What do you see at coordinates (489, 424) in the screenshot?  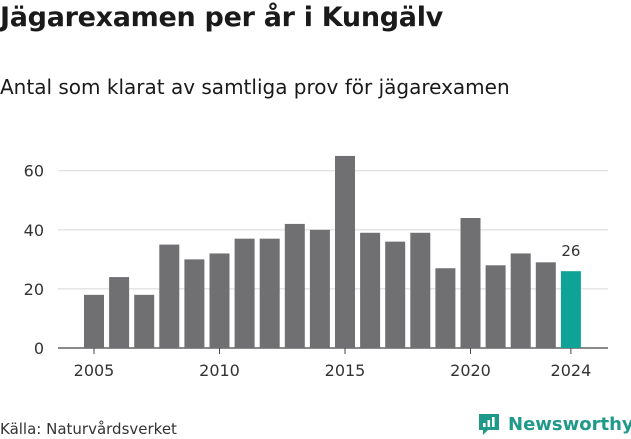 I see `newsworthy-logo-icon` at bounding box center [489, 424].